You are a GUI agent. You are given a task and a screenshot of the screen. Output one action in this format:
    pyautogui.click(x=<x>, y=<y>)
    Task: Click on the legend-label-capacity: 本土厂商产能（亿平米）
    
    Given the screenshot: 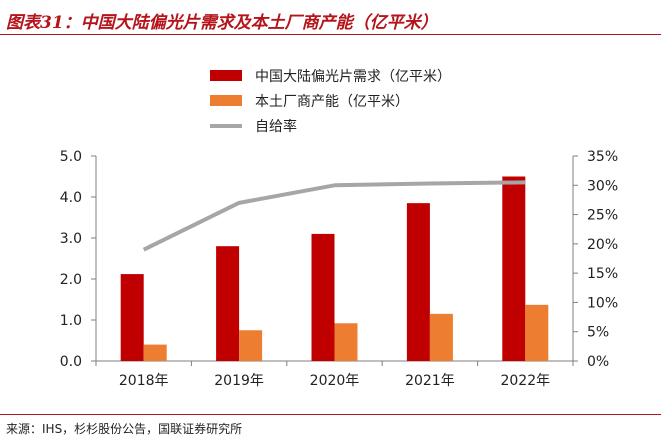 What is the action you would take?
    pyautogui.click(x=332, y=102)
    